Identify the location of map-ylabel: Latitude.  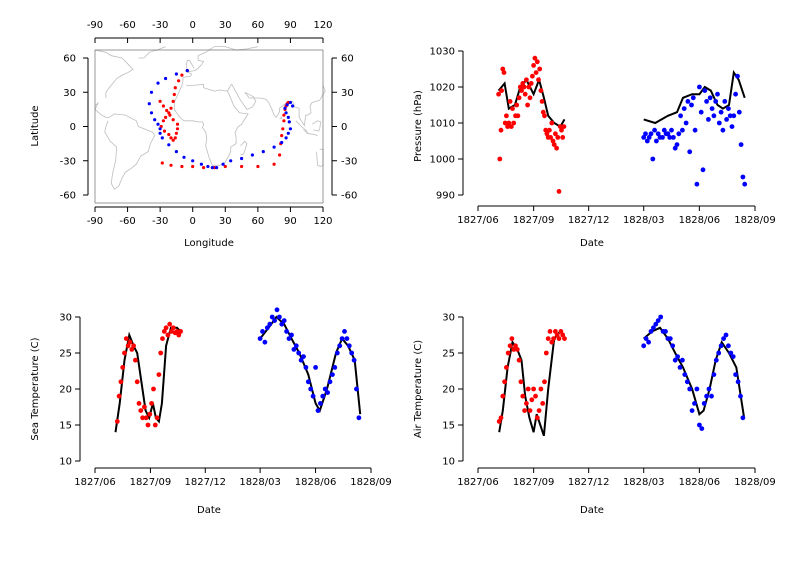
(35, 125).